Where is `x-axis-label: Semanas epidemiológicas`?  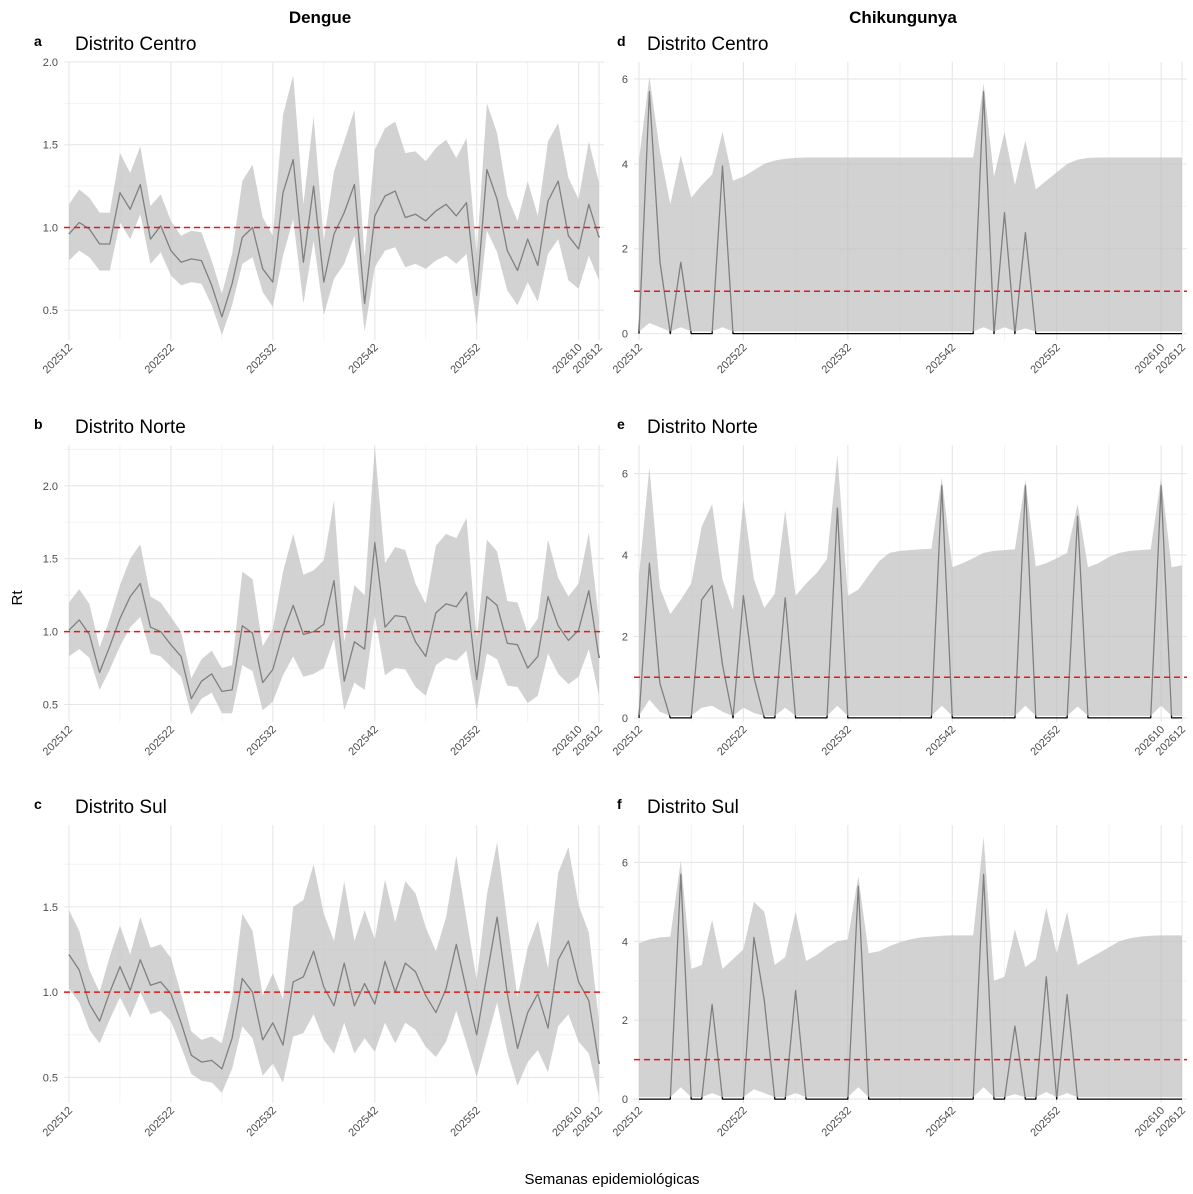 x-axis-label: Semanas epidemiológicas is located at coordinates (611, 1179).